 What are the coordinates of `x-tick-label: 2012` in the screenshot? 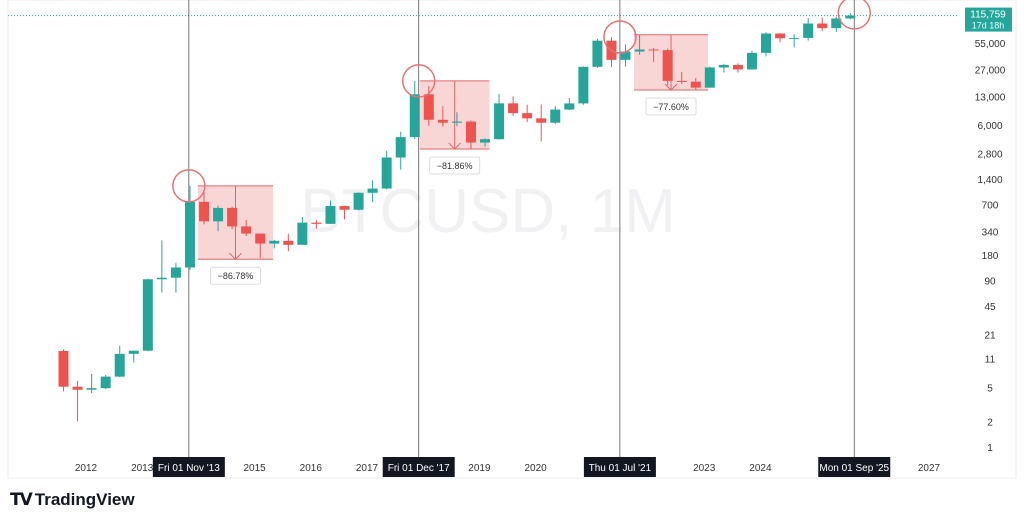 It's located at (86, 468).